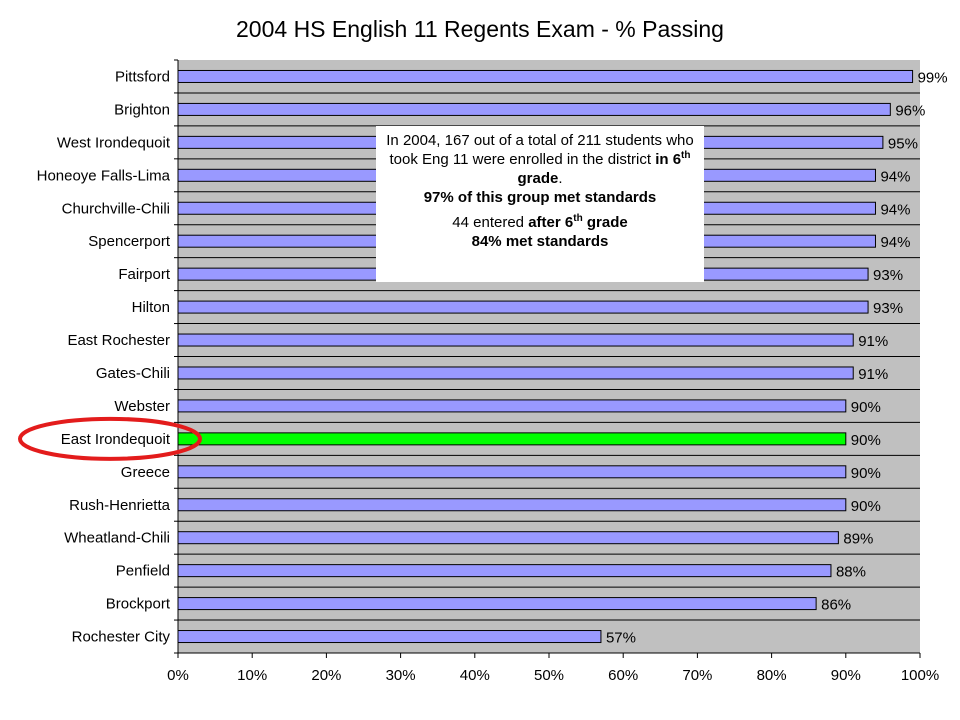 The height and width of the screenshot is (720, 960). What do you see at coordinates (143, 571) in the screenshot?
I see `category-label: Penfield` at bounding box center [143, 571].